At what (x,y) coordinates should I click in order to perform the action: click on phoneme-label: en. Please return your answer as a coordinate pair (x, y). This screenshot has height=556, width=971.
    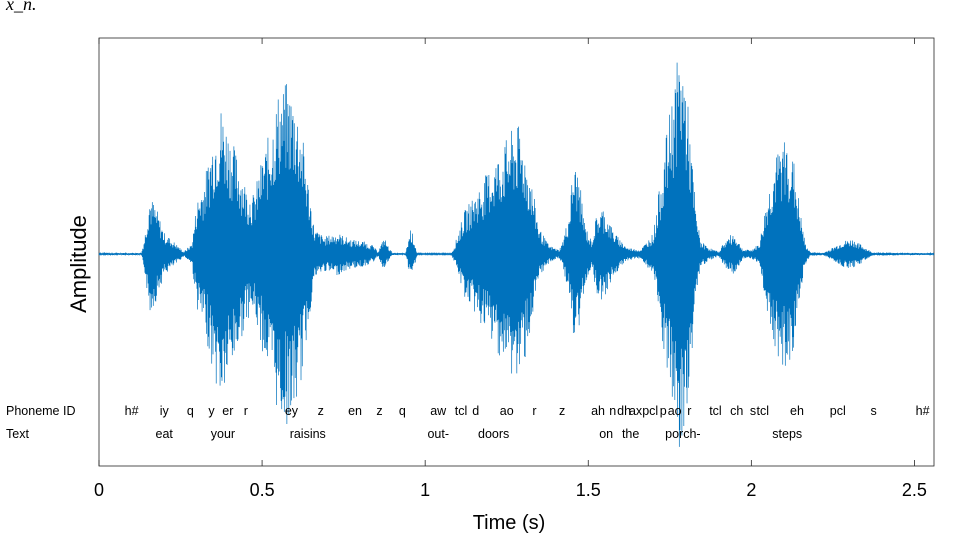
    Looking at the image, I should click on (355, 411).